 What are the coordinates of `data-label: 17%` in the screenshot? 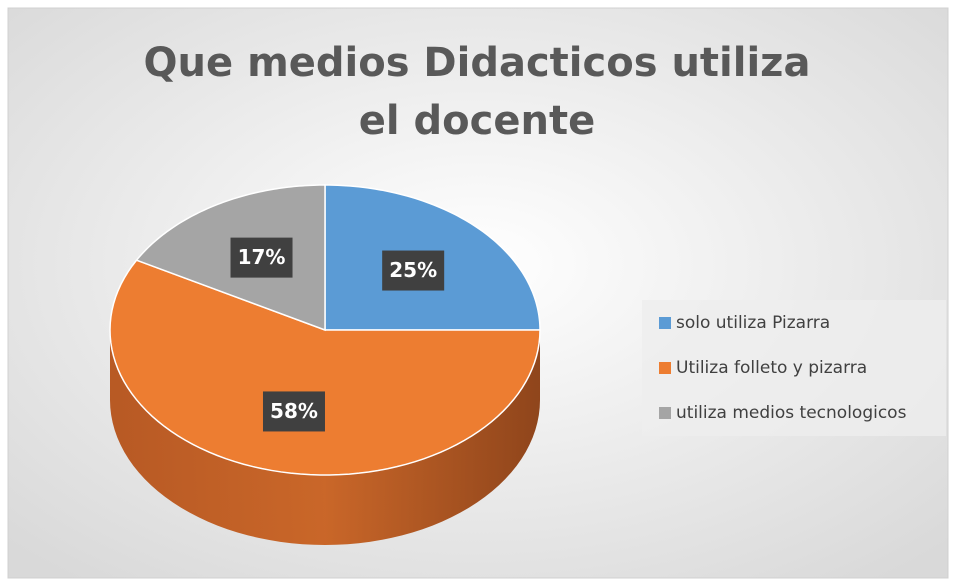 It's located at (262, 257).